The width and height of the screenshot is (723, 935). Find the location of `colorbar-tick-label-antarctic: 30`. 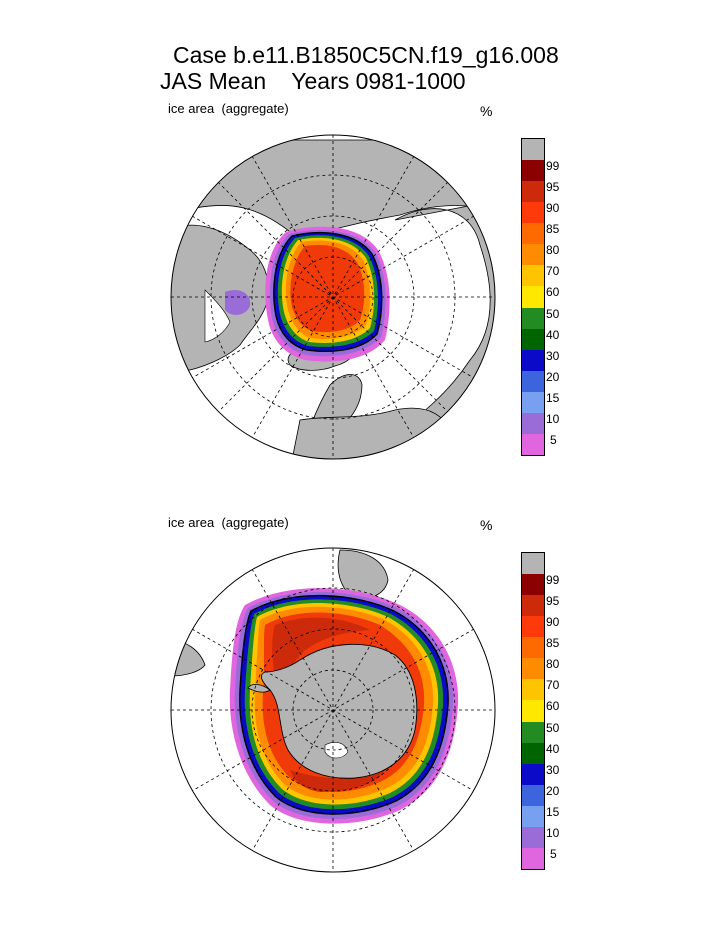

colorbar-tick-label-antarctic: 30 is located at coordinates (553, 769).